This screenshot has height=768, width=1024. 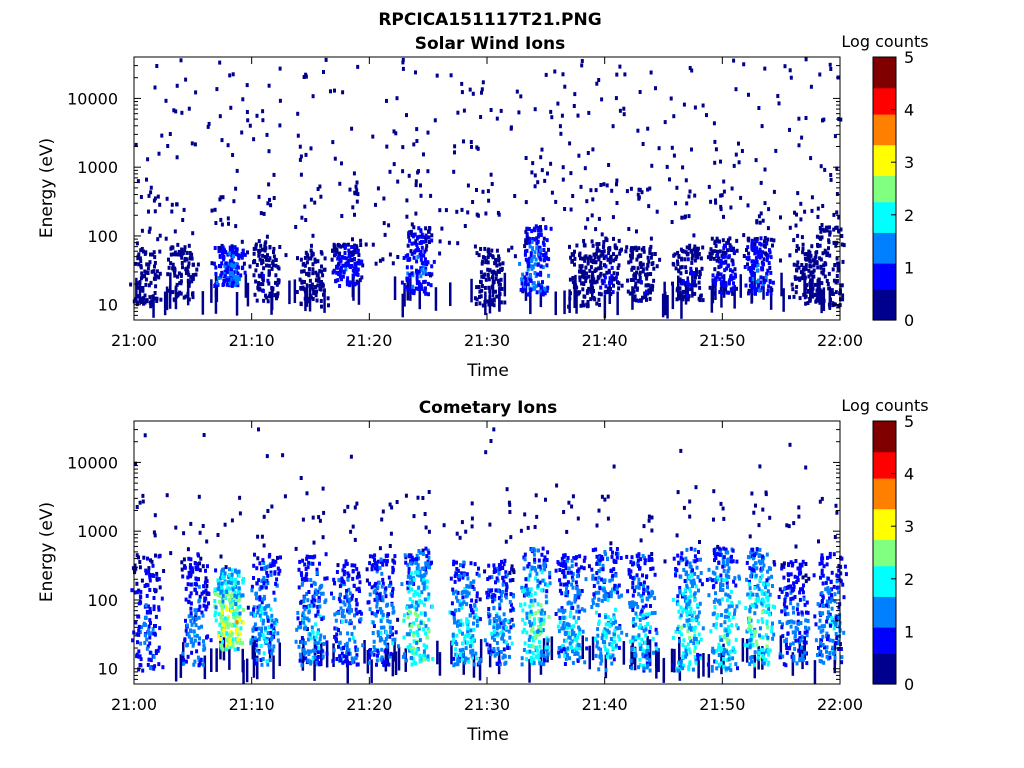 I want to click on colorbar-tick-label: 1, so click(x=909, y=267).